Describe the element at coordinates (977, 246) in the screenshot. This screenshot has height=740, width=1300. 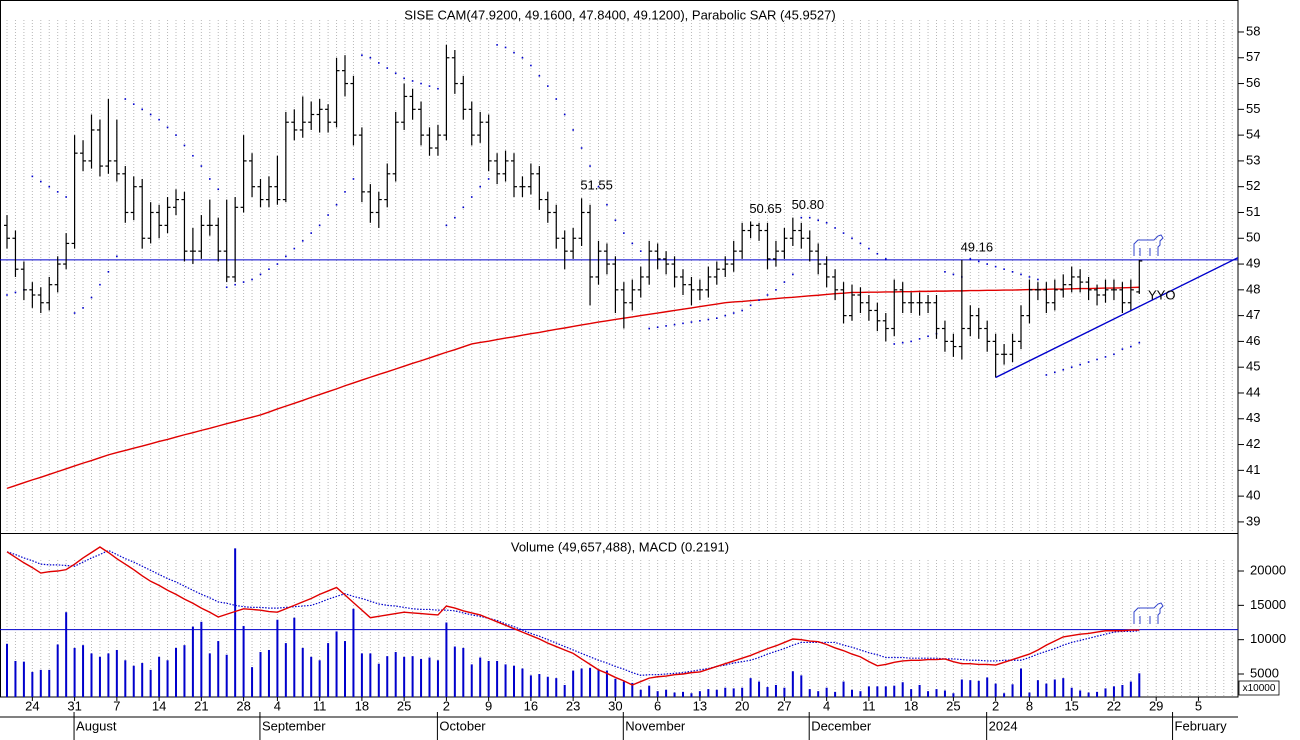
I see `annotation: 49.16` at that location.